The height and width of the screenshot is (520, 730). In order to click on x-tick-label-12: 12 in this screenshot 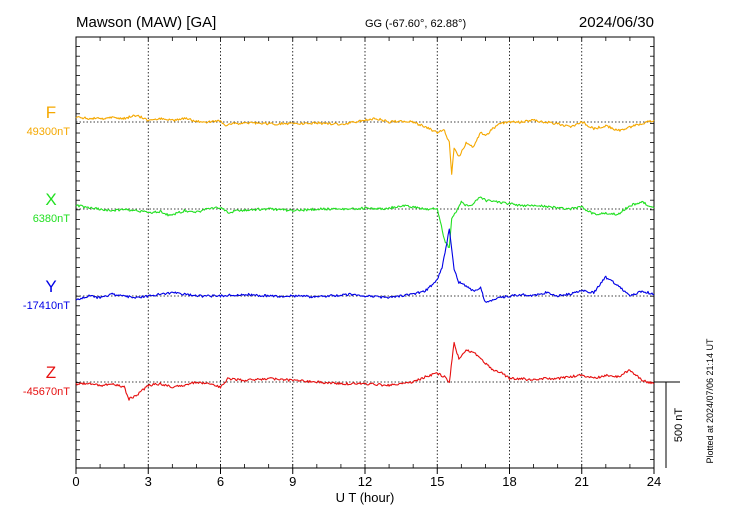, I will do `click(365, 481)`.